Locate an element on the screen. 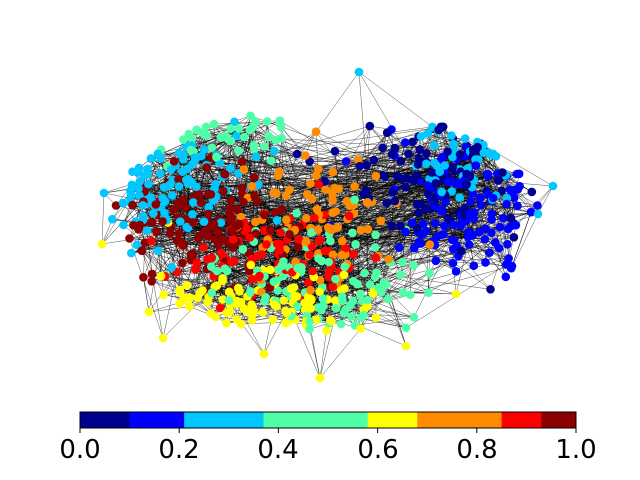 This screenshot has height=480, width=640. colorbar-segments is located at coordinates (328, 420).